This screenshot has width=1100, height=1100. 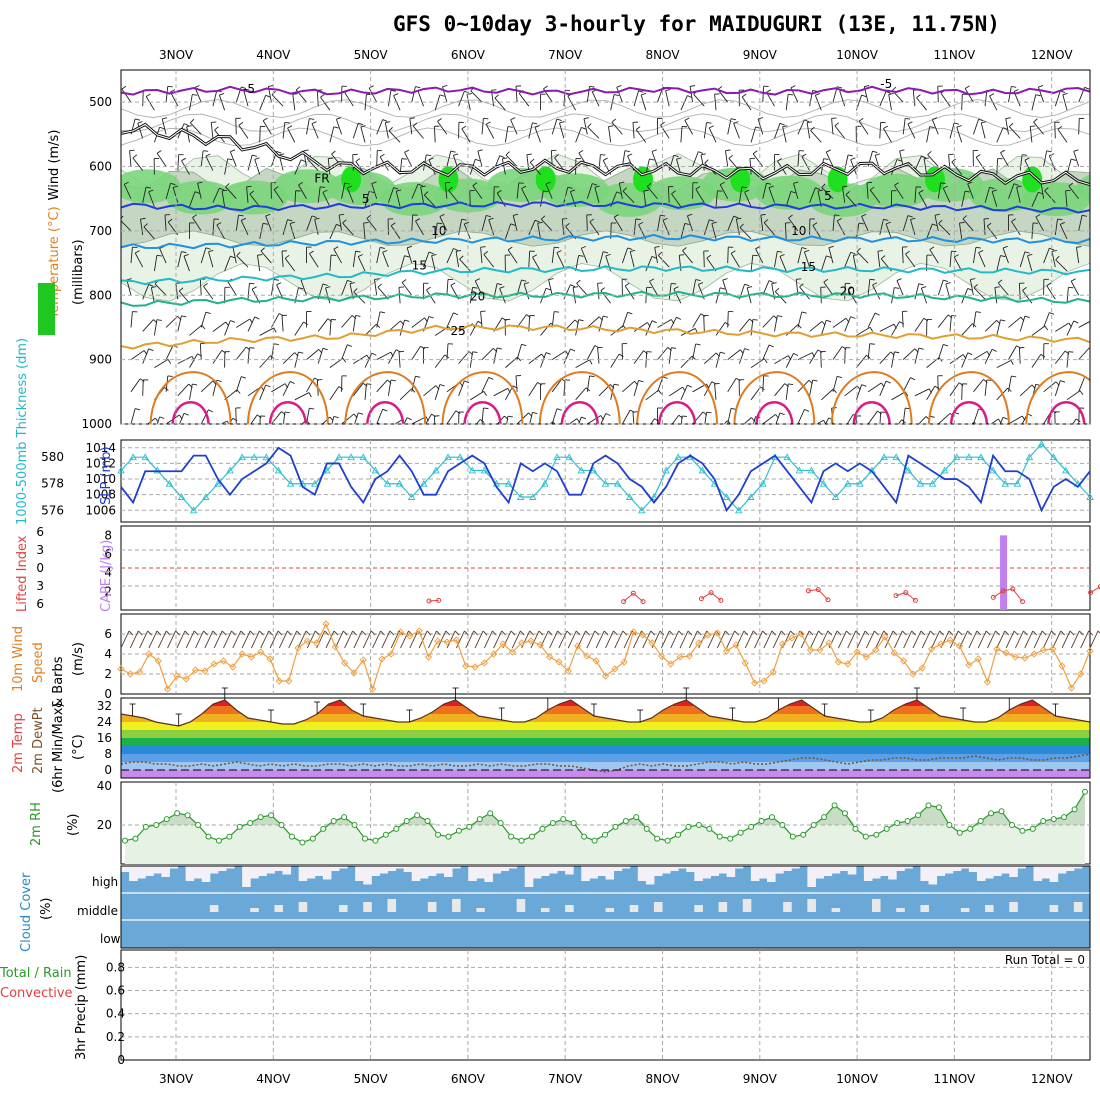 I want to click on cloud-level-low: low, so click(x=110, y=939).